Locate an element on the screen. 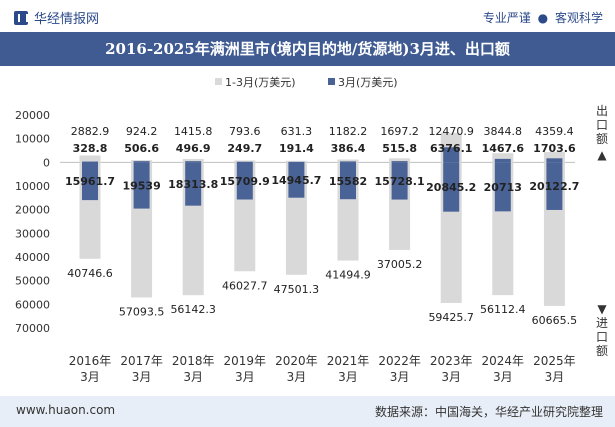 The width and height of the screenshot is (615, 427). y-tick-label-0: 20000 is located at coordinates (32, 115).